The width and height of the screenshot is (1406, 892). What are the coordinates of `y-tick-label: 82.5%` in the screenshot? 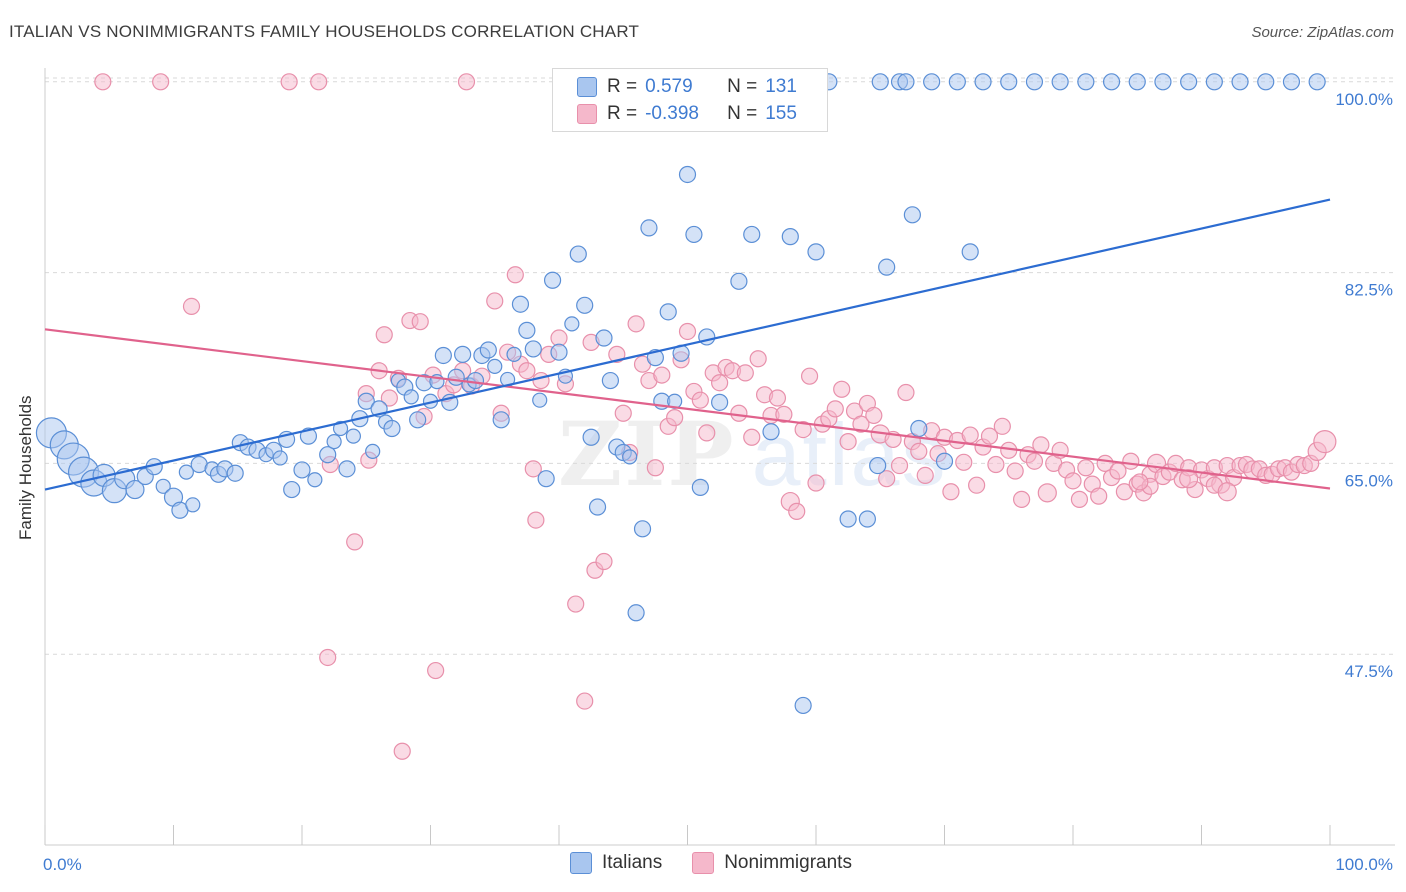 It's located at (1369, 290).